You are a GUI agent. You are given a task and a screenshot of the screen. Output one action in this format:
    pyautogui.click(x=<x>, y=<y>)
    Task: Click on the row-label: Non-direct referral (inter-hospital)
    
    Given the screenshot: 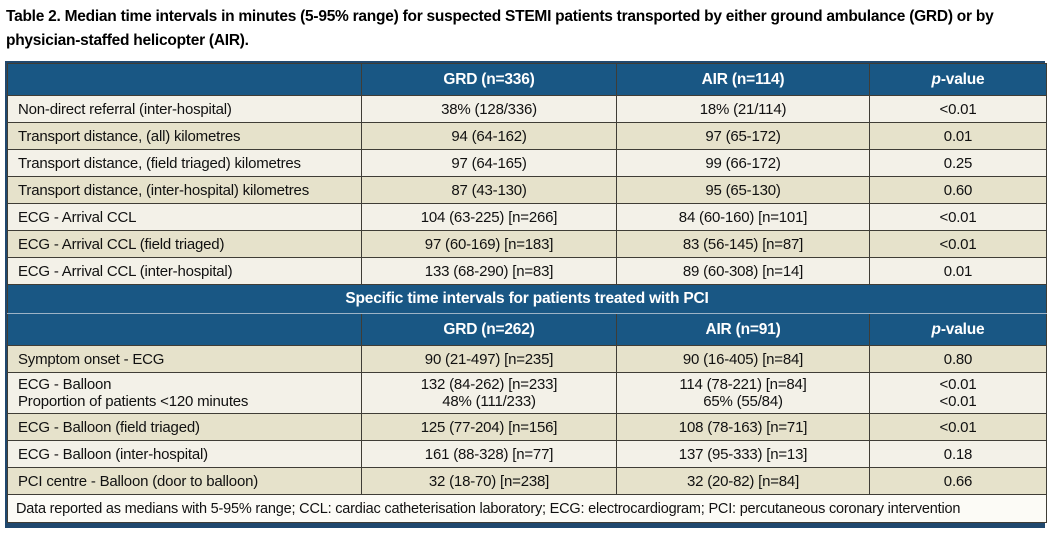 What is the action you would take?
    pyautogui.click(x=184, y=109)
    